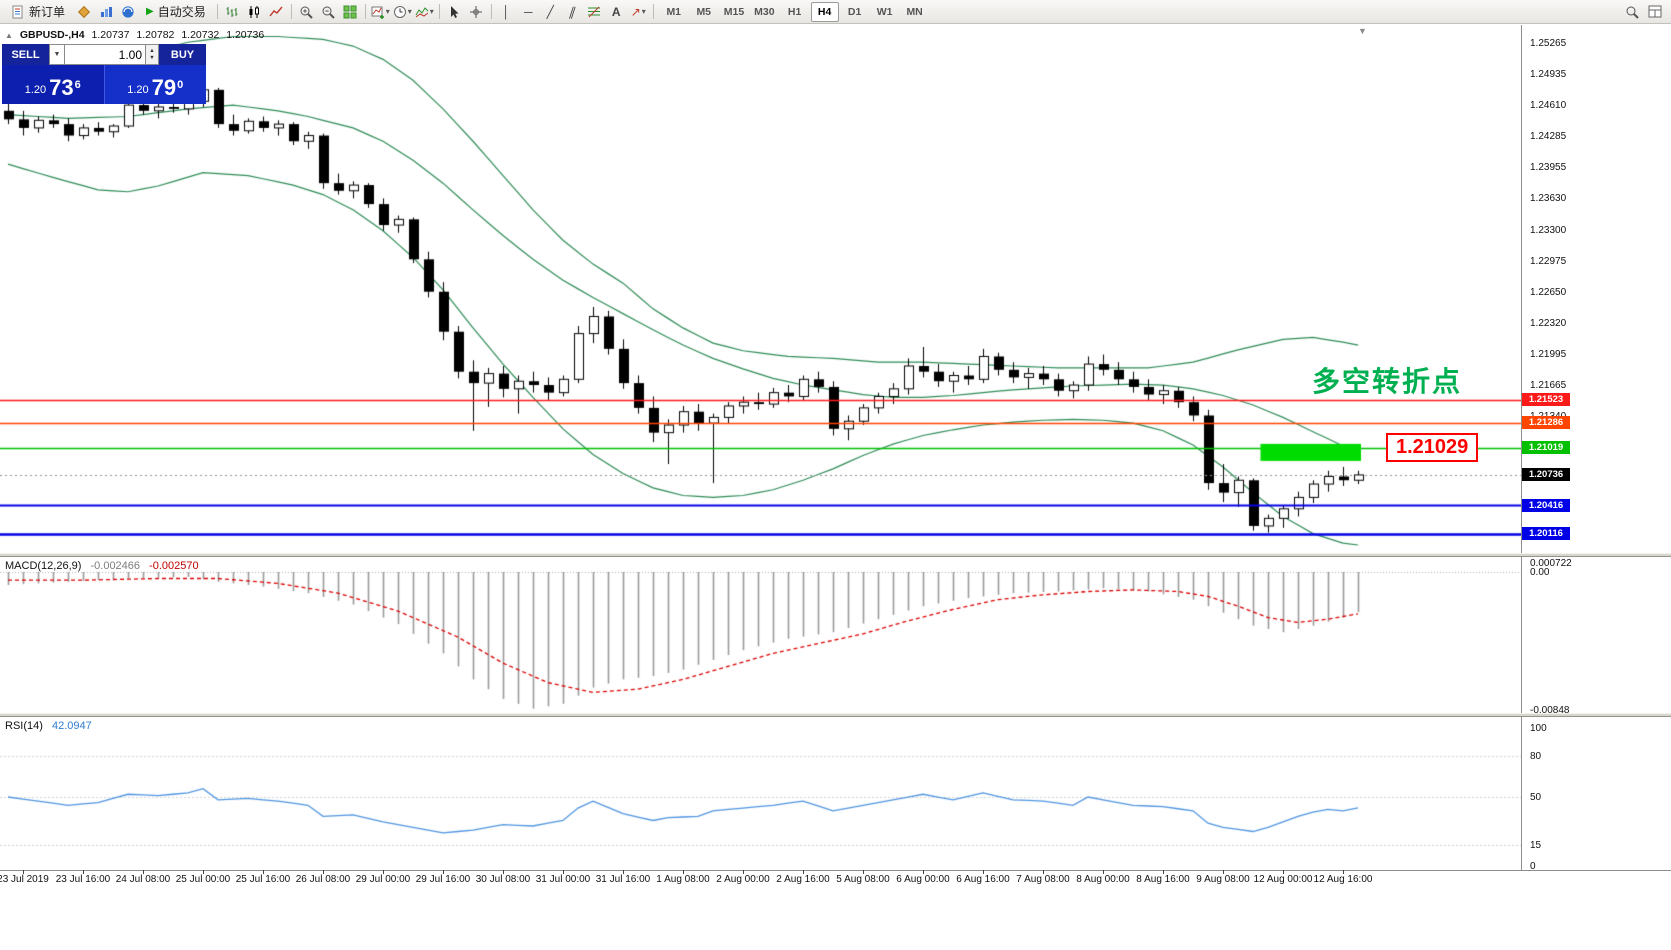 This screenshot has height=950, width=1671. Describe the element at coordinates (1548, 136) in the screenshot. I see `price-tick-label: 1.24285` at that location.